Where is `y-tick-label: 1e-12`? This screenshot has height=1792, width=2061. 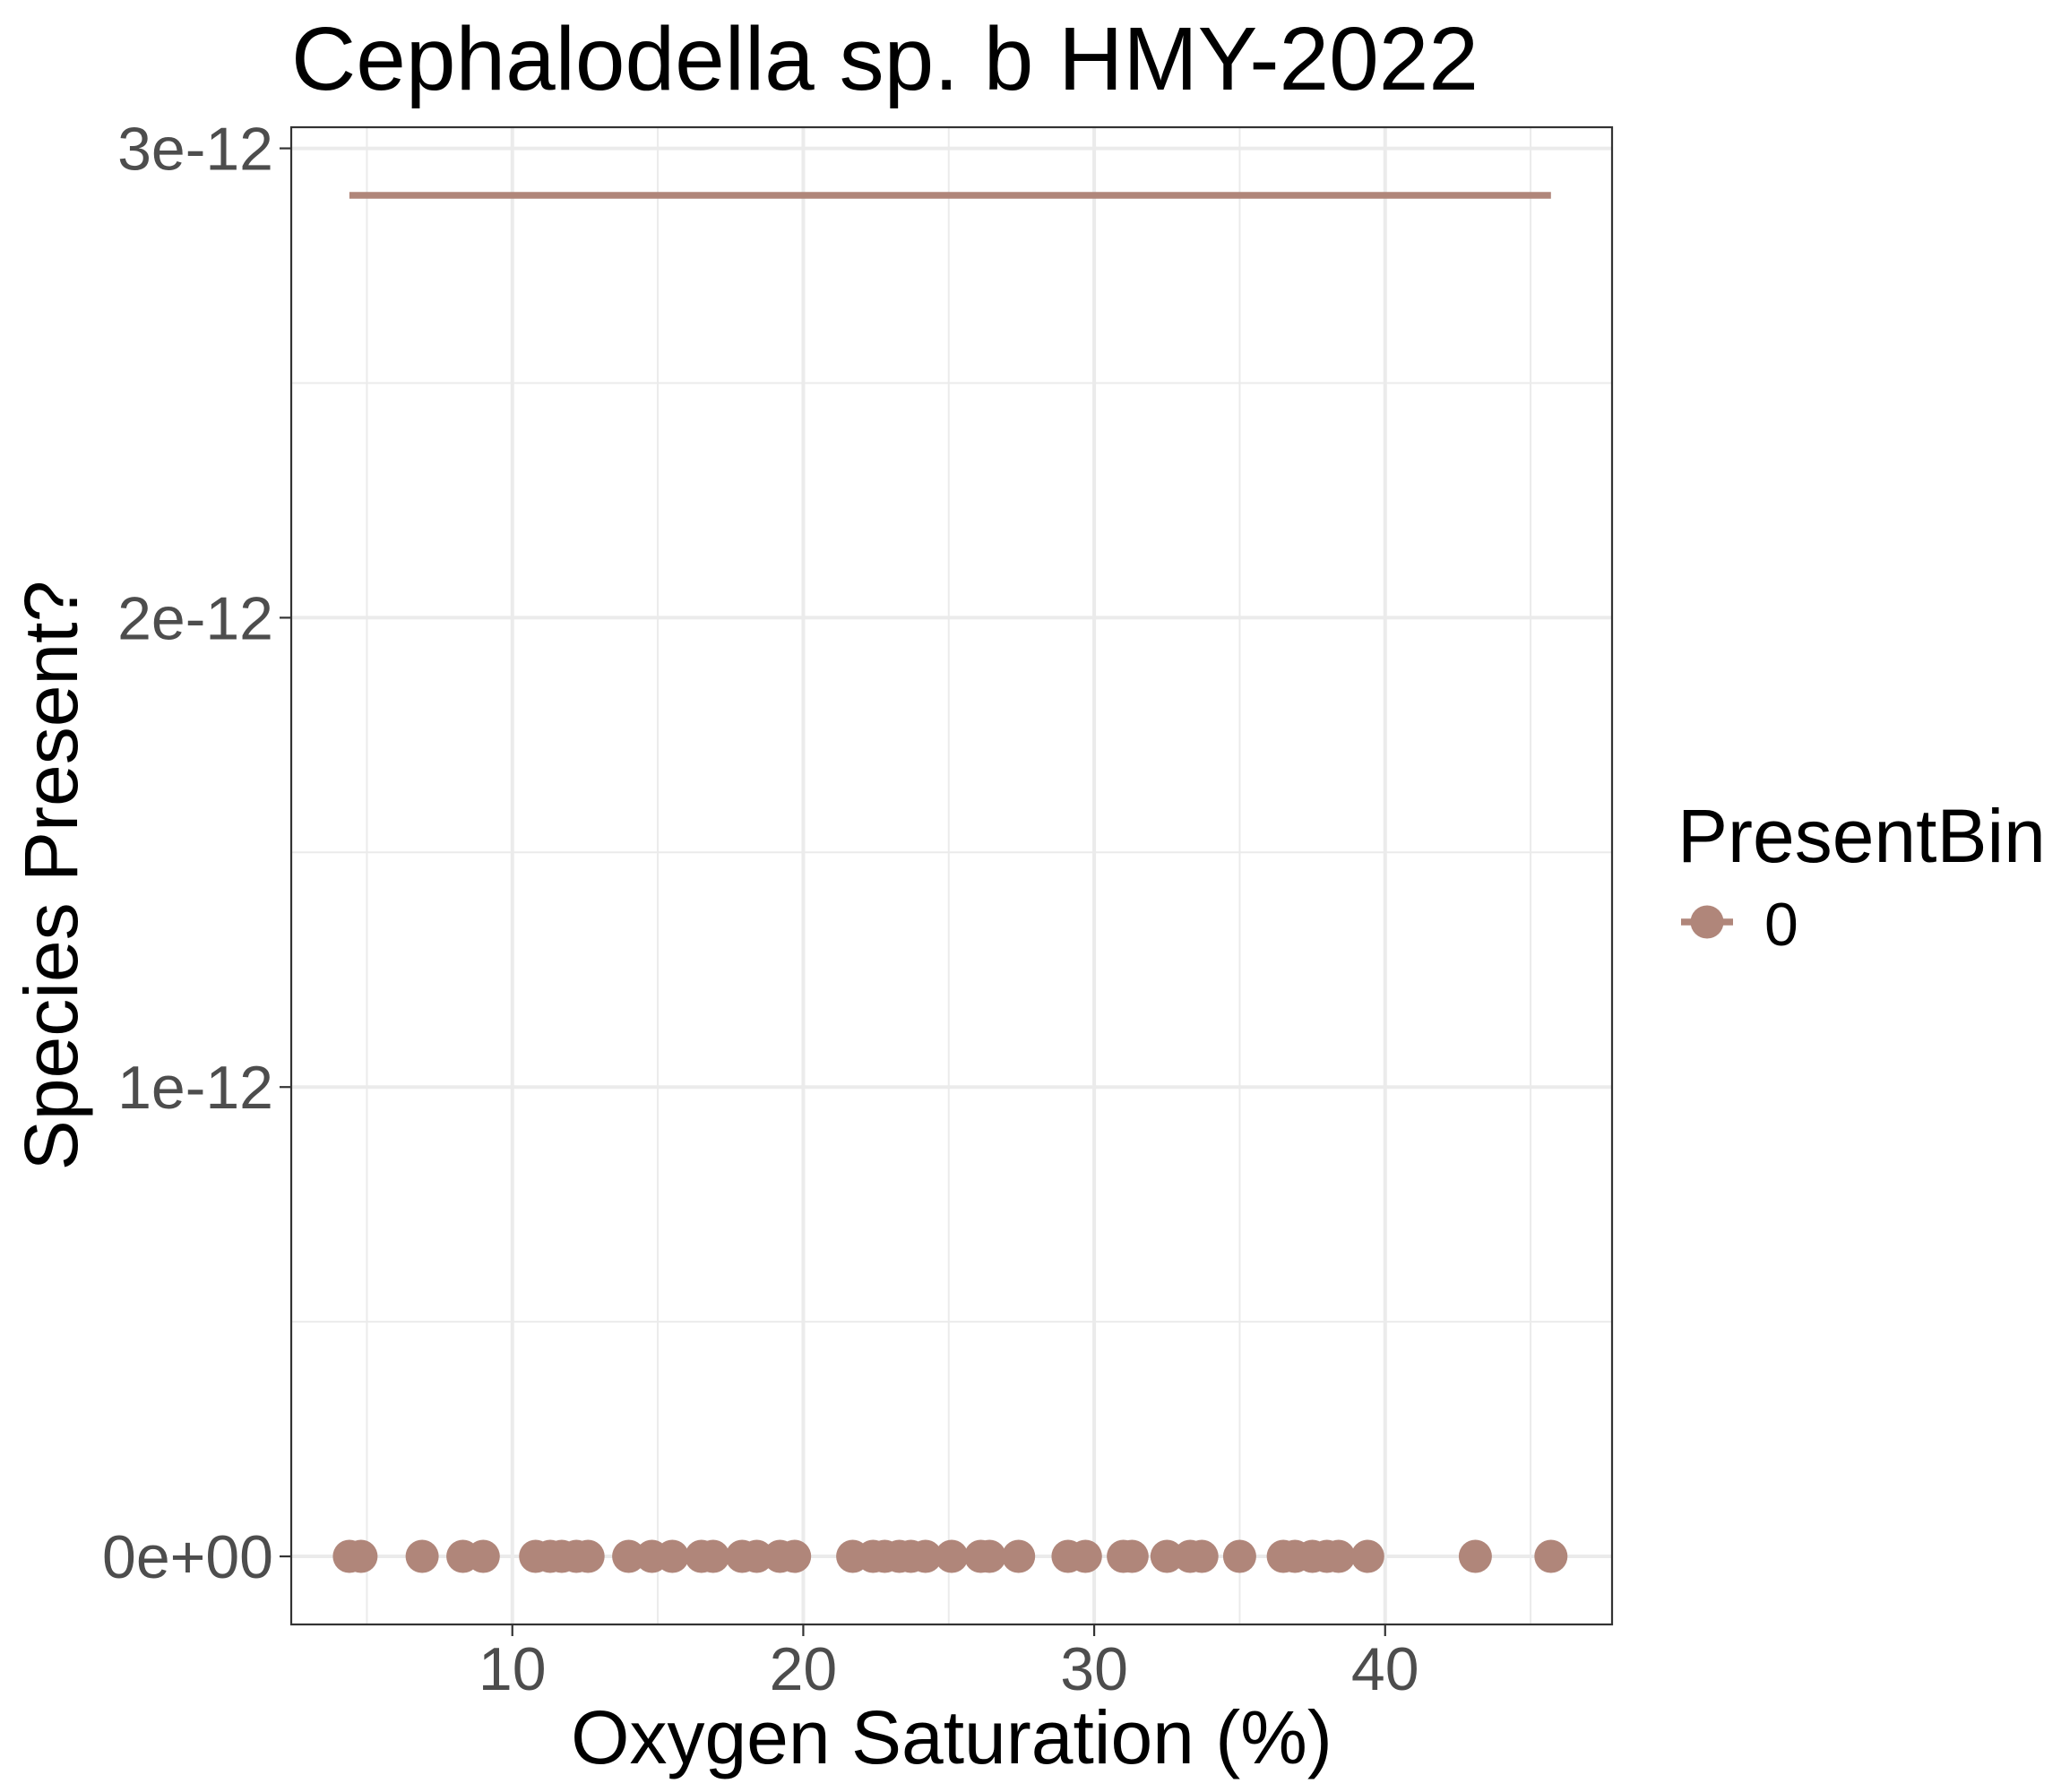
y-tick-label: 1e-12 is located at coordinates (195, 1088).